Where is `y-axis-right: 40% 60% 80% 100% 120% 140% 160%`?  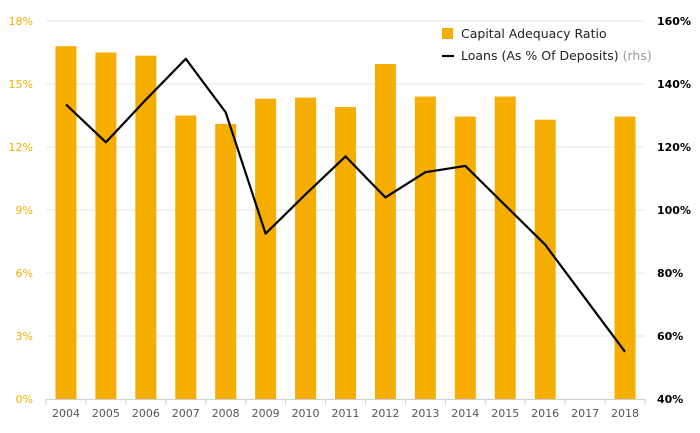 y-axis-right: 40% 60% 80% 100% 120% 140% 160% is located at coordinates (674, 210).